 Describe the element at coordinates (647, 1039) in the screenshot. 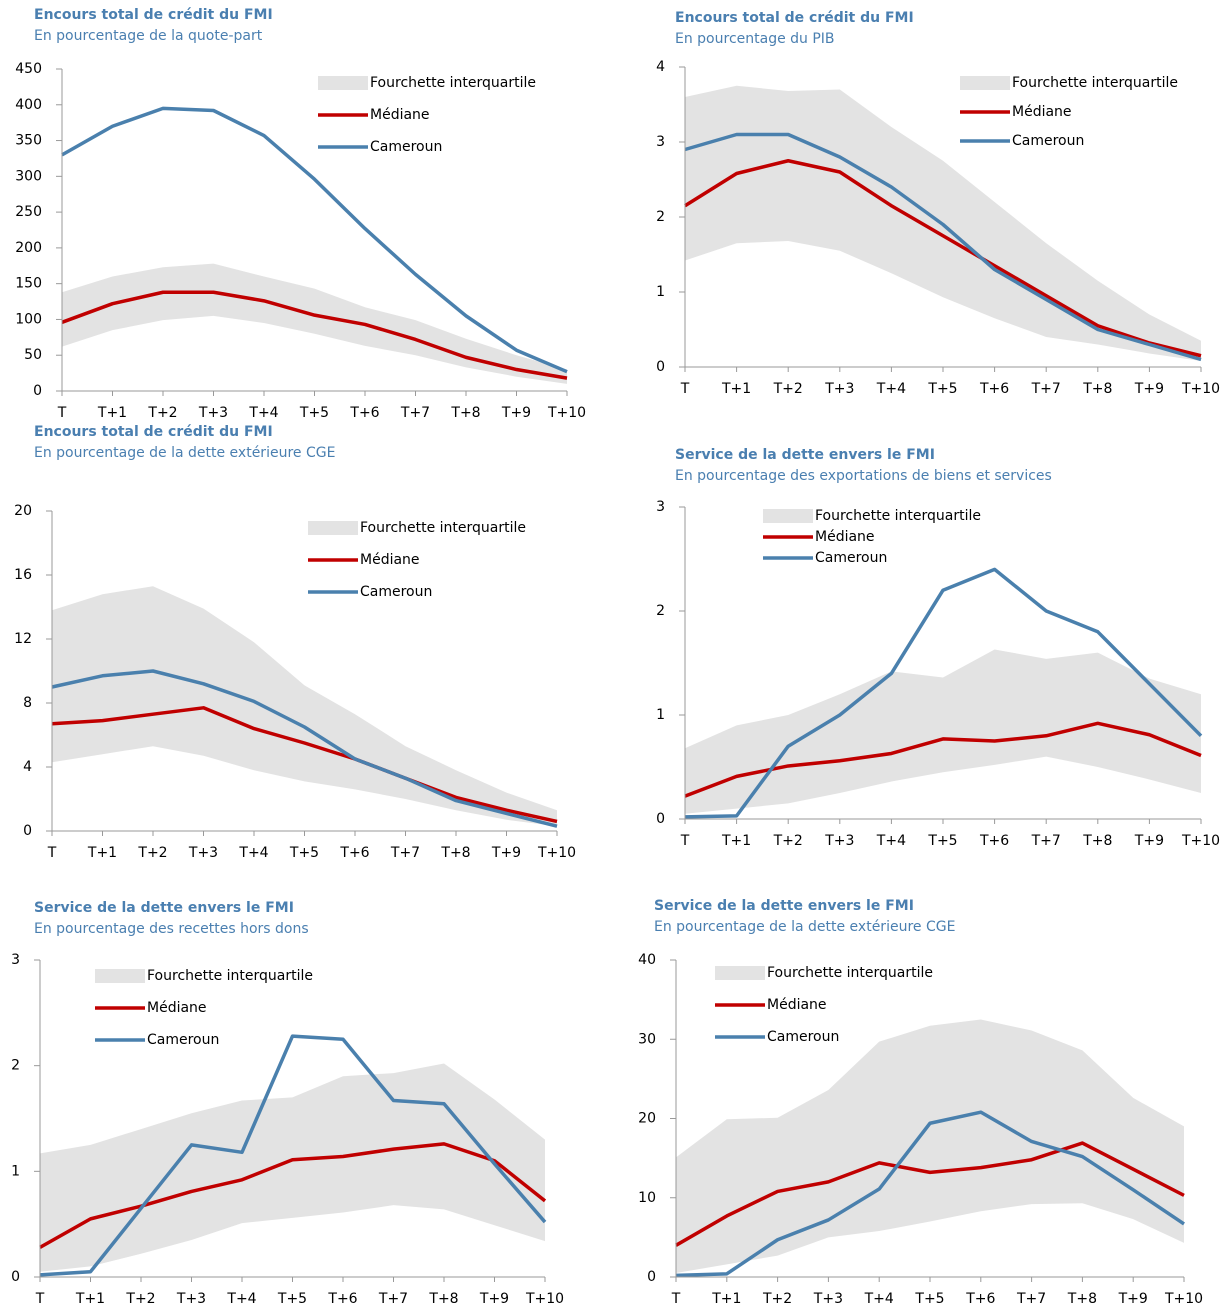

I see `y-tick-label: 30` at that location.